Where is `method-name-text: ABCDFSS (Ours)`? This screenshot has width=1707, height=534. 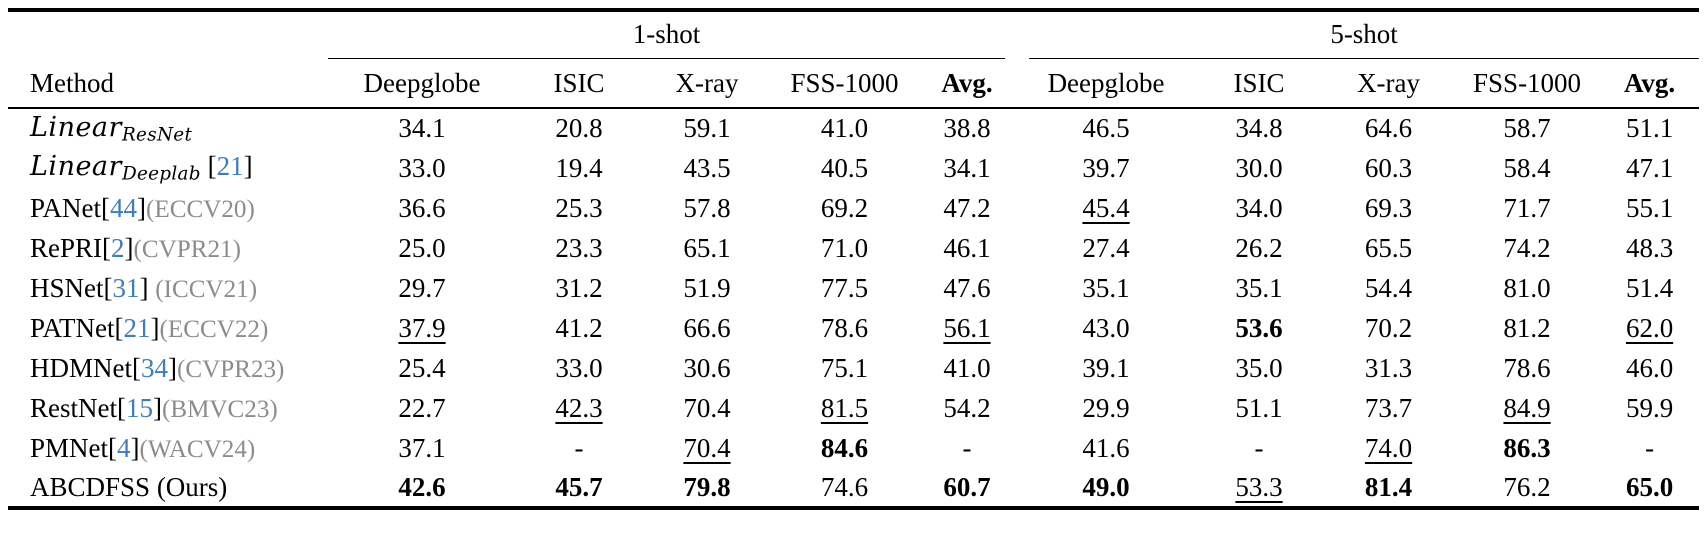
method-name-text: ABCDFSS (Ours) is located at coordinates (129, 486).